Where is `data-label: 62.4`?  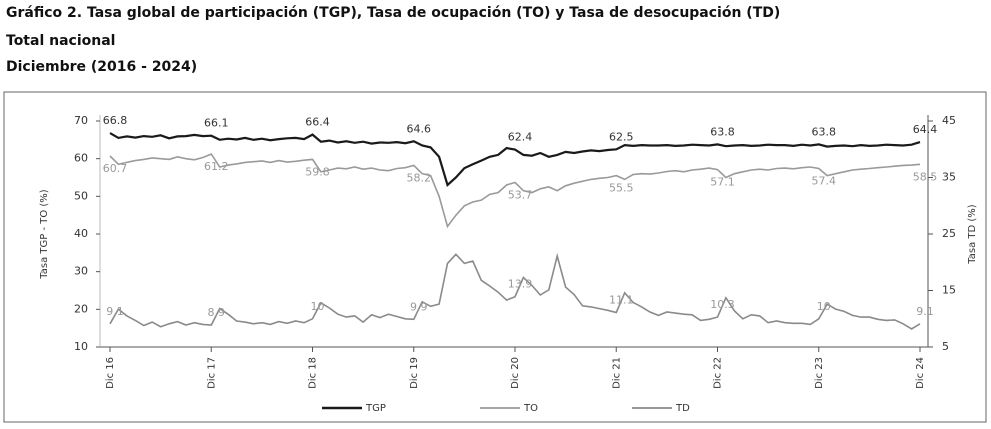 data-label: 62.4 is located at coordinates (520, 137).